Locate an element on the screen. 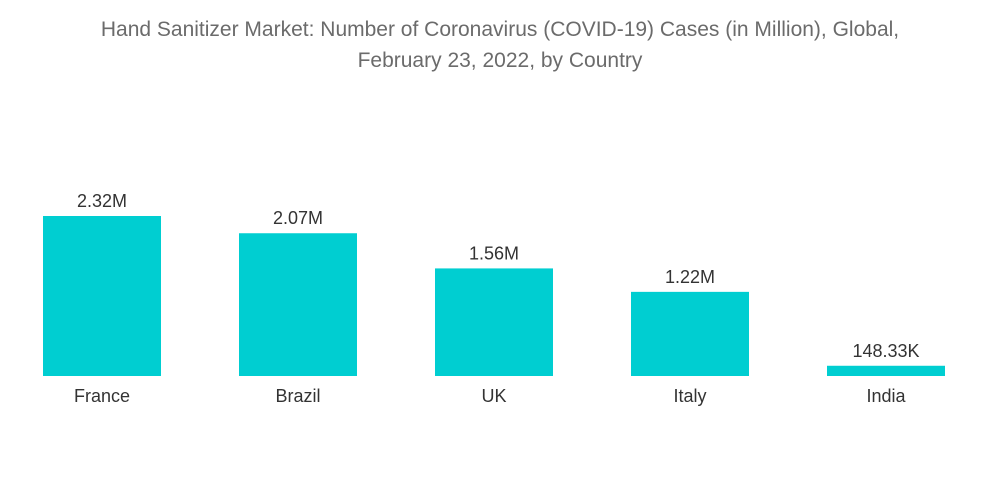 The width and height of the screenshot is (1000, 504). category-label-india: India is located at coordinates (886, 396).